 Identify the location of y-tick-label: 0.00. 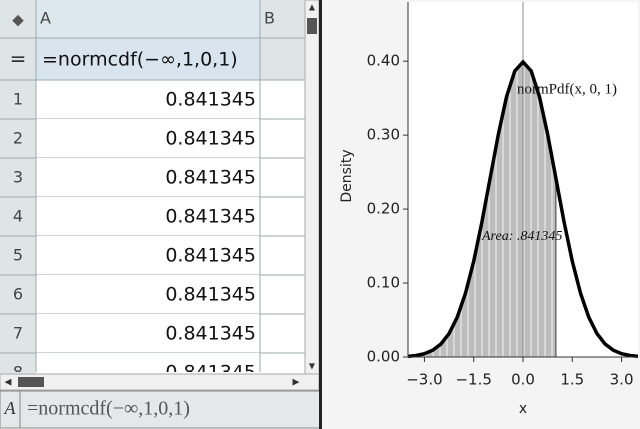
(383, 357).